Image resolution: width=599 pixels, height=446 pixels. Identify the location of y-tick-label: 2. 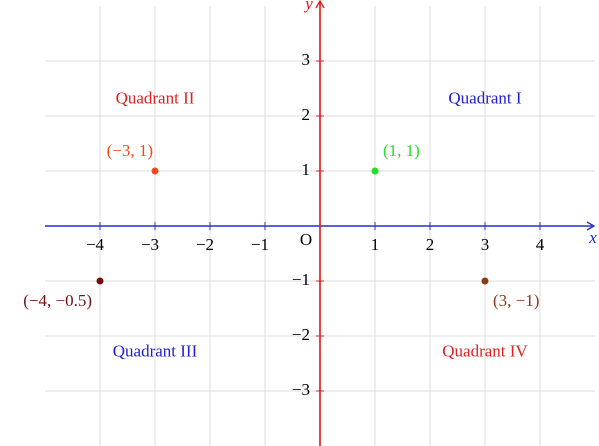
(306, 114).